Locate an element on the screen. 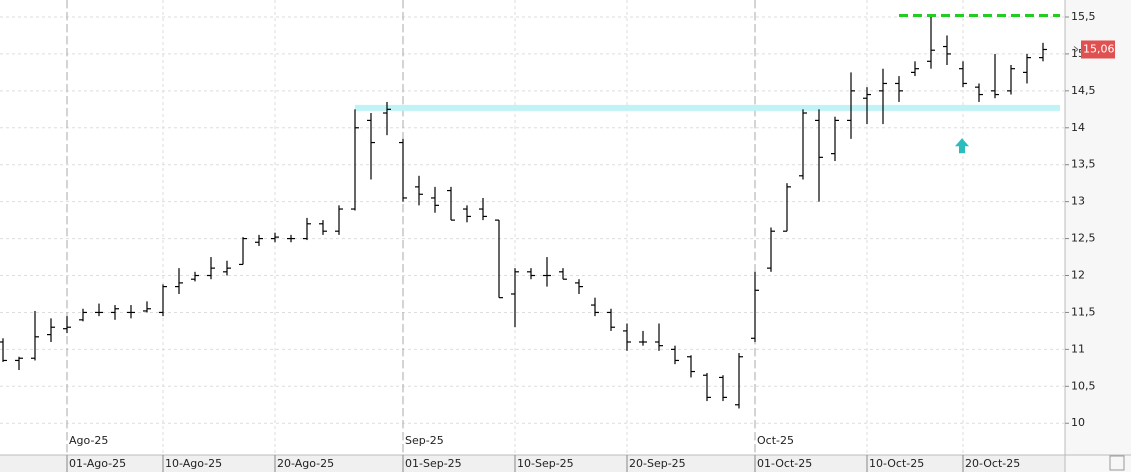 The height and width of the screenshot is (472, 1131). last-price-label: 15,06 is located at coordinates (1099, 48).